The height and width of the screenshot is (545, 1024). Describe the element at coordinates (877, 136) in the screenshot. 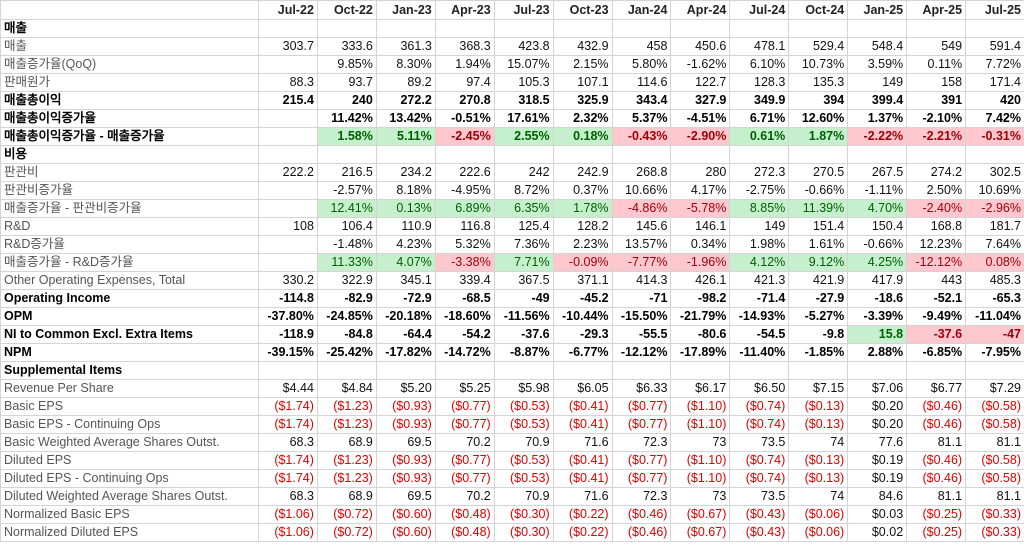

I see `value-cell: -2.22%` at that location.